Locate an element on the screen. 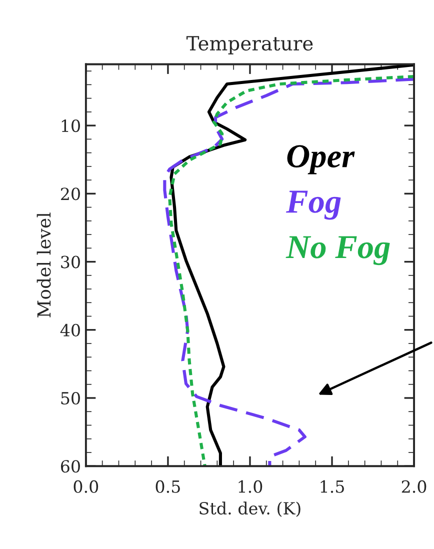 This screenshot has width=434, height=549. y-axis-title: Model level is located at coordinates (43, 265).